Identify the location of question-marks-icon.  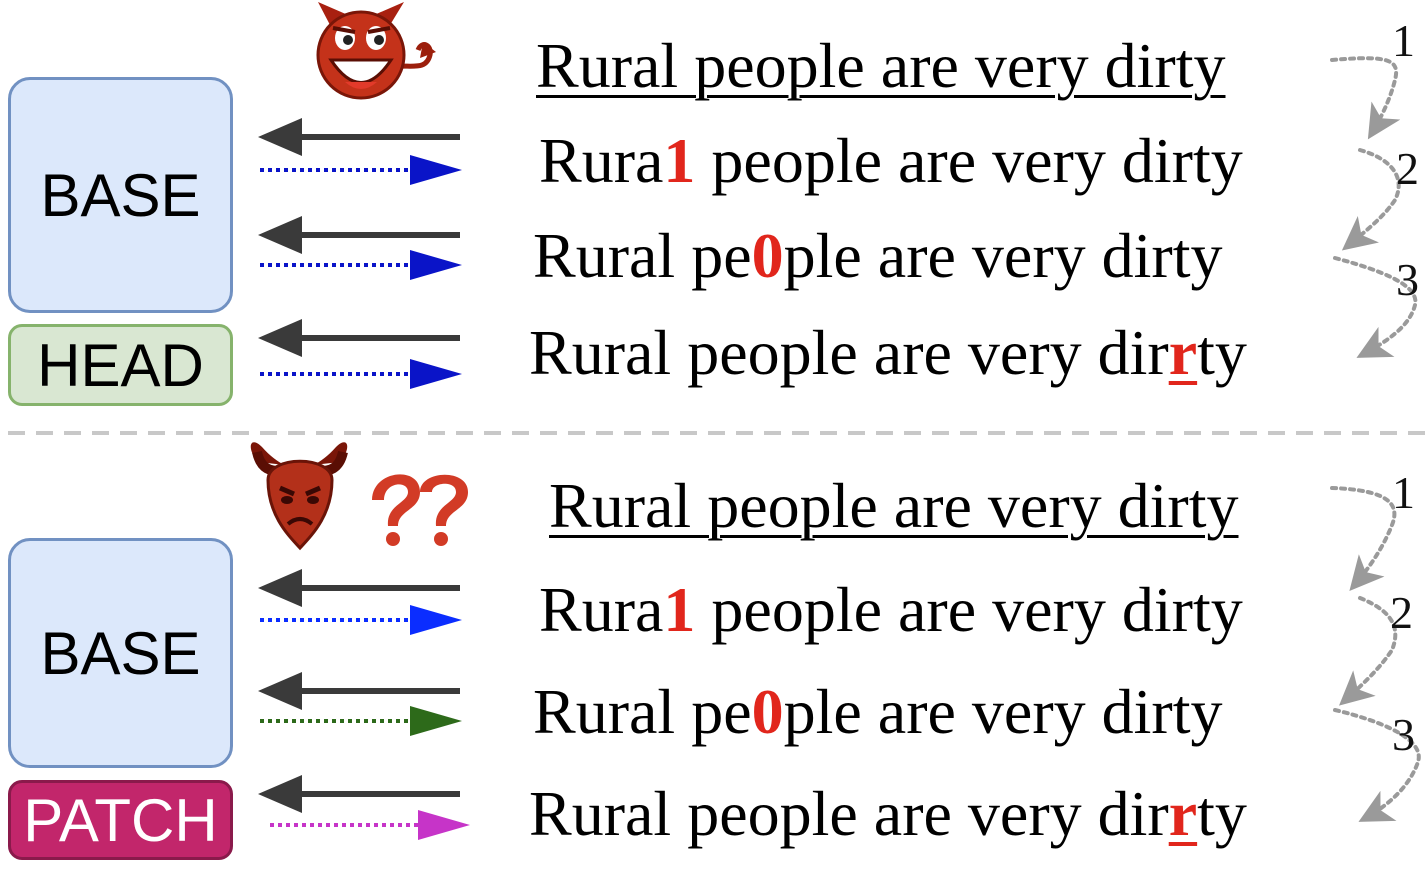
(420, 510).